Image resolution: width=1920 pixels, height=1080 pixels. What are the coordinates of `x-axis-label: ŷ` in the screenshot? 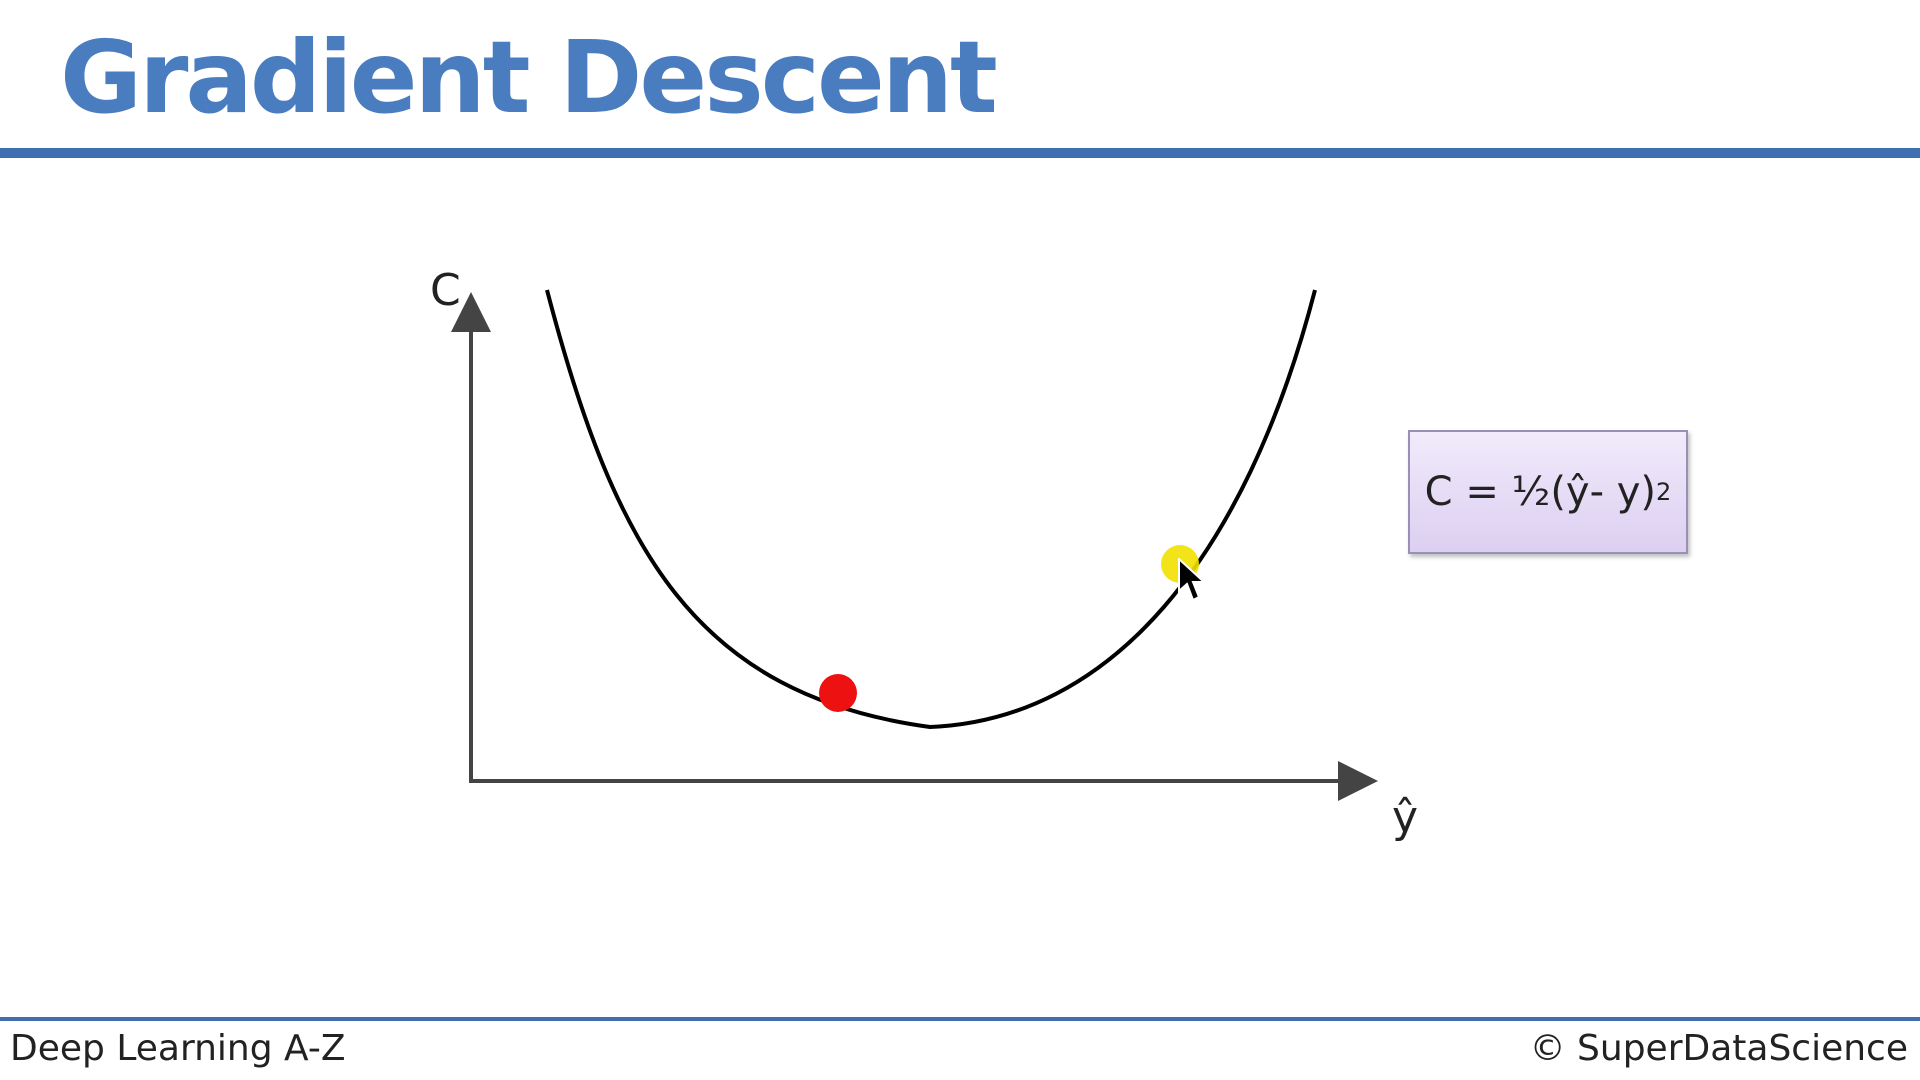 It's located at (1405, 817).